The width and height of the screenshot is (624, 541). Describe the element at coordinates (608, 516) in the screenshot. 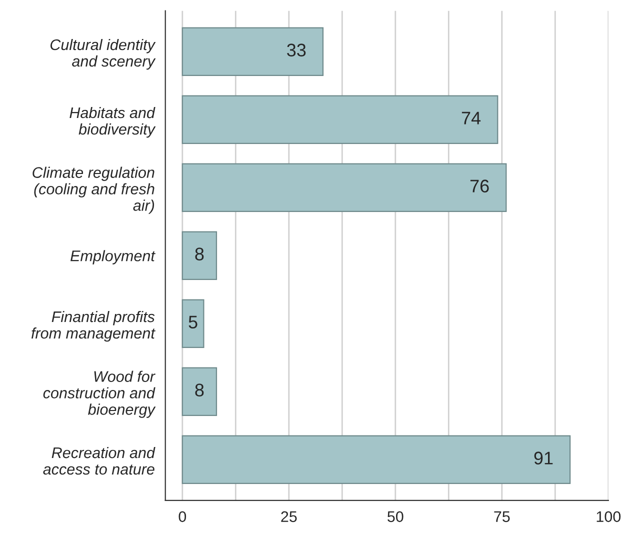

I see `x-tick-label: 100` at that location.